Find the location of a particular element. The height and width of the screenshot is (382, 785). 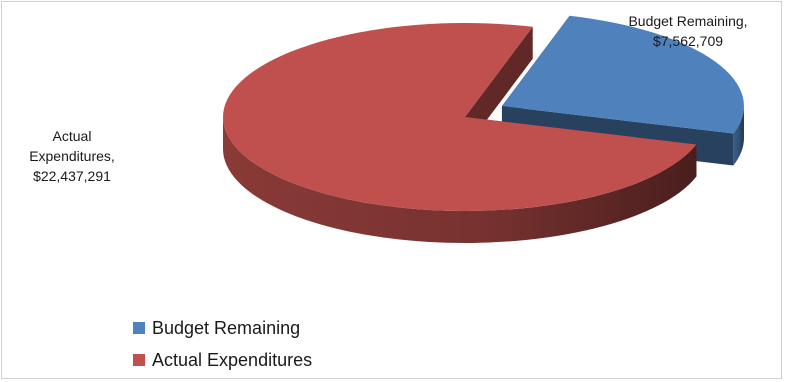

legend-item-actual-expenditures: Actual Expenditures is located at coordinates (222, 360).